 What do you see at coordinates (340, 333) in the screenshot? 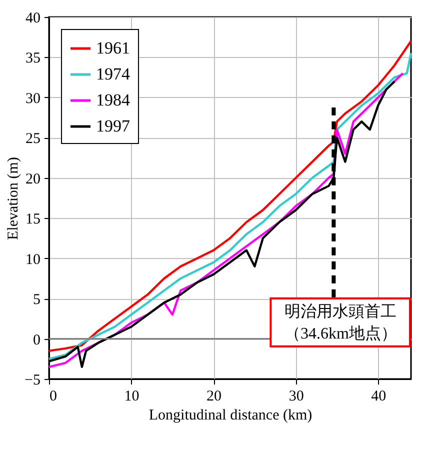
I see `annotation: （34.6km地点）` at bounding box center [340, 333].